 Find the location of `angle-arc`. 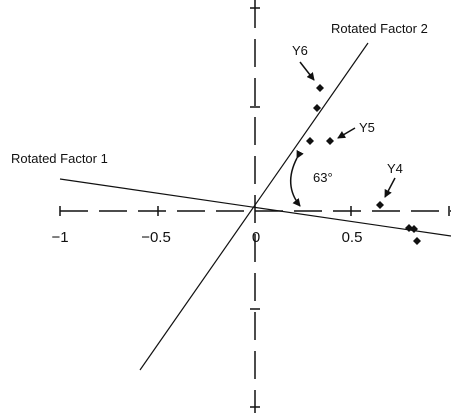

angle-arc is located at coordinates (297, 178).